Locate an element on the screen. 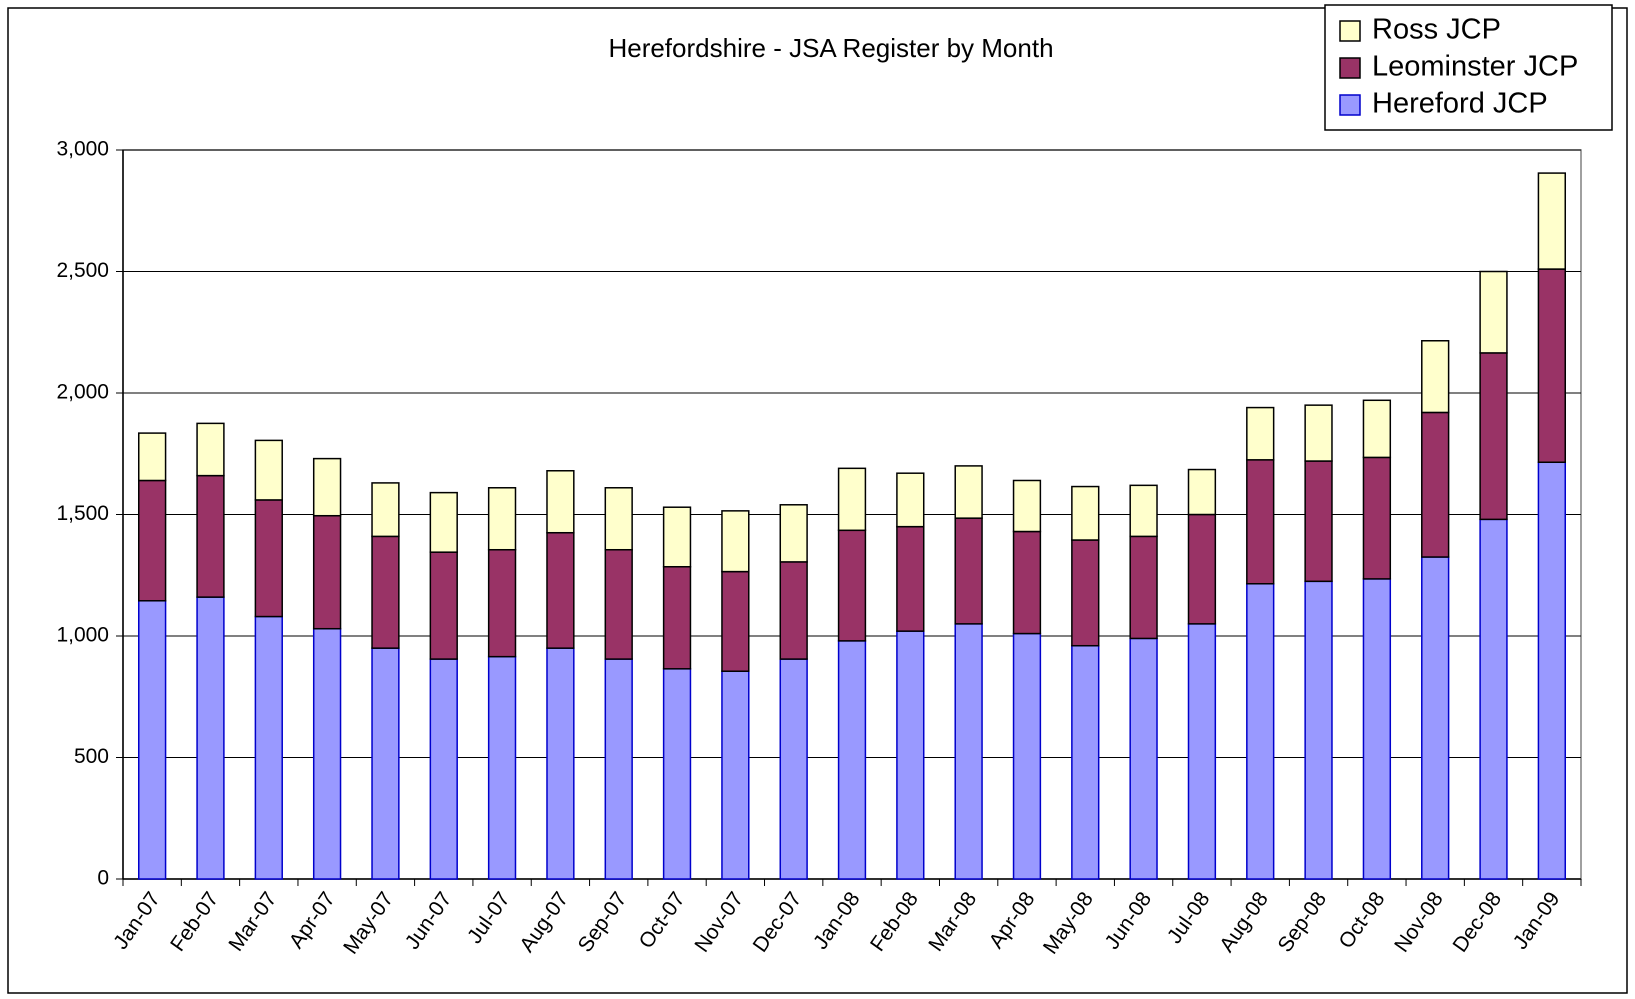  chart-title: Herefordshire - JSA Register by Month is located at coordinates (830, 48).